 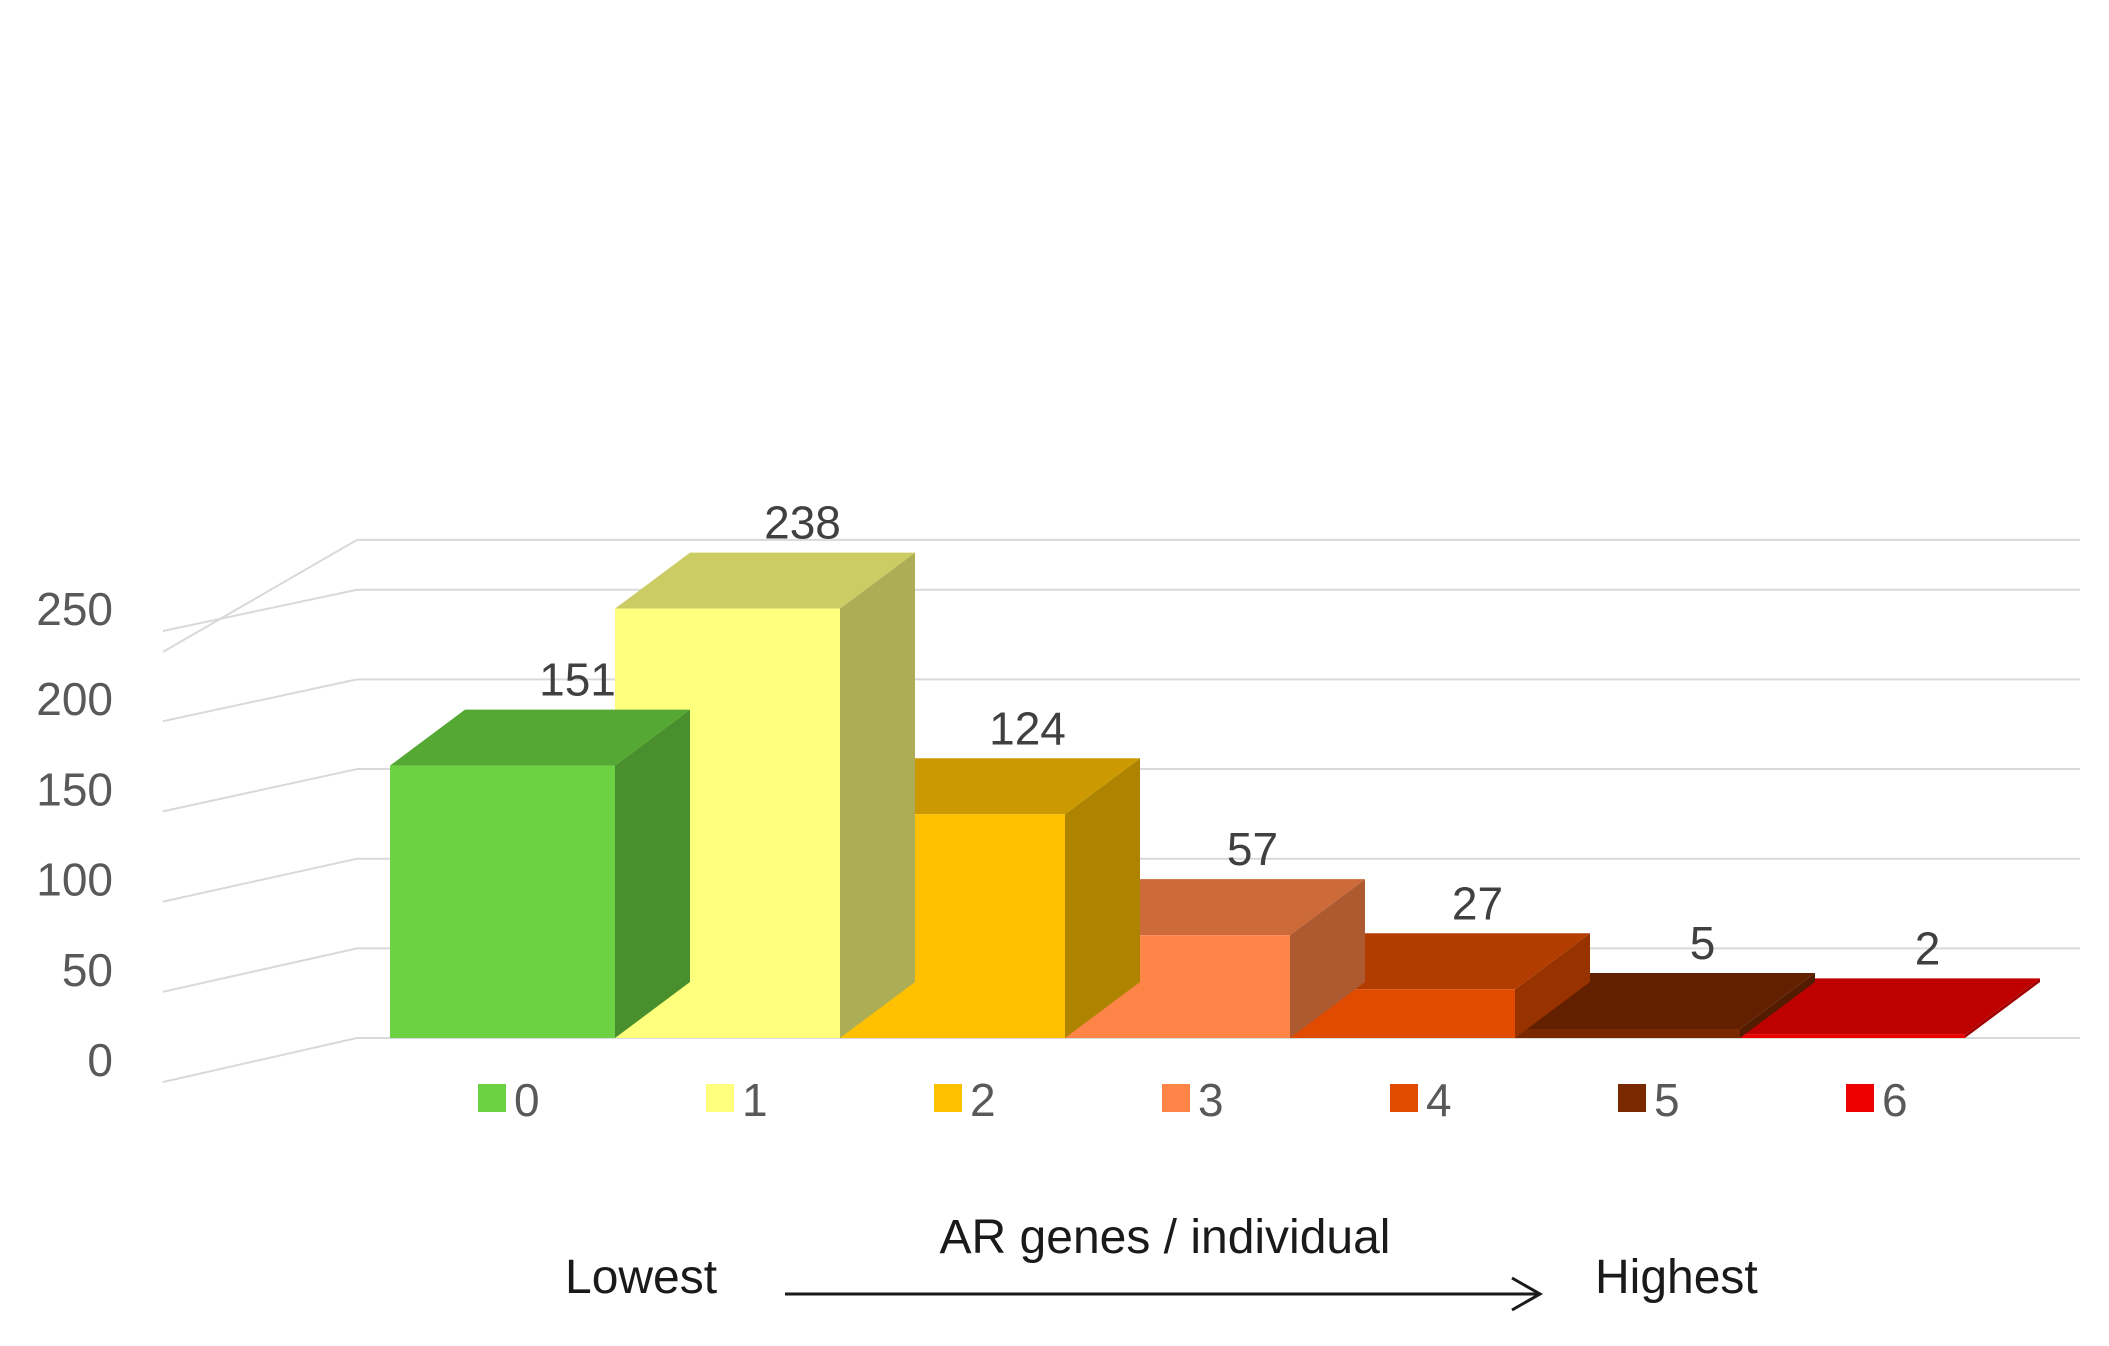 What do you see at coordinates (100, 1060) in the screenshot?
I see `y-tick-label: 0` at bounding box center [100, 1060].